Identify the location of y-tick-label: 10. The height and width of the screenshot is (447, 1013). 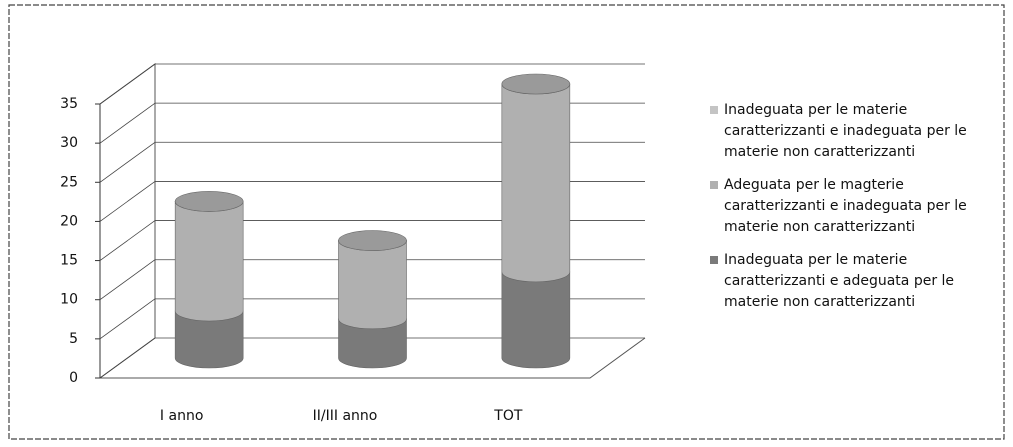
(69, 300).